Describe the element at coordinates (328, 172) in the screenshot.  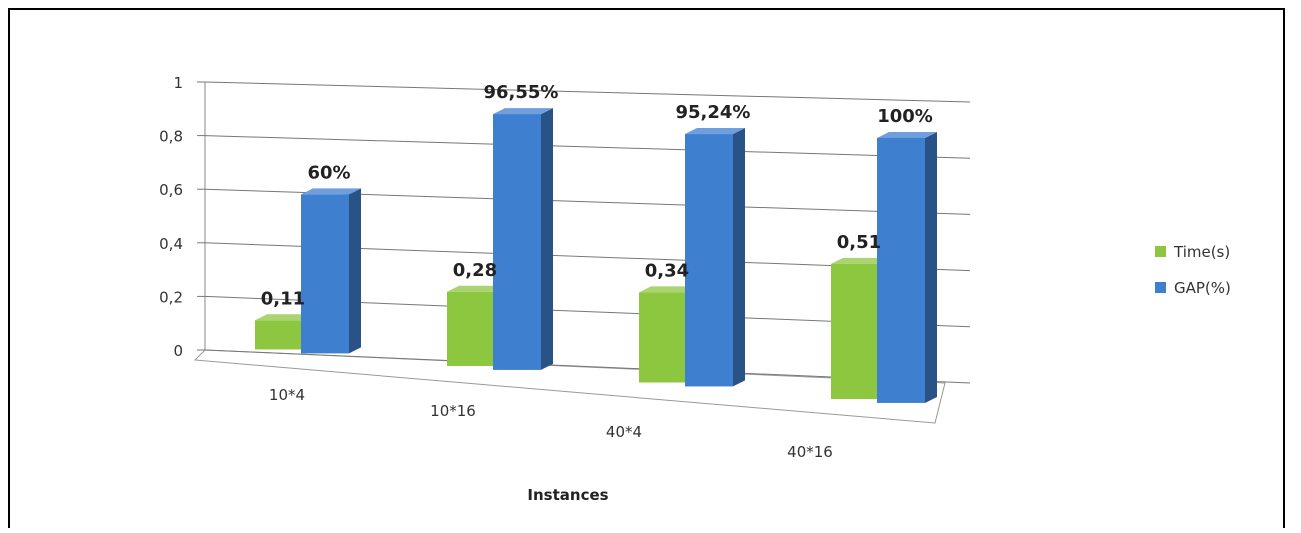
I see `data-label: 60%` at that location.